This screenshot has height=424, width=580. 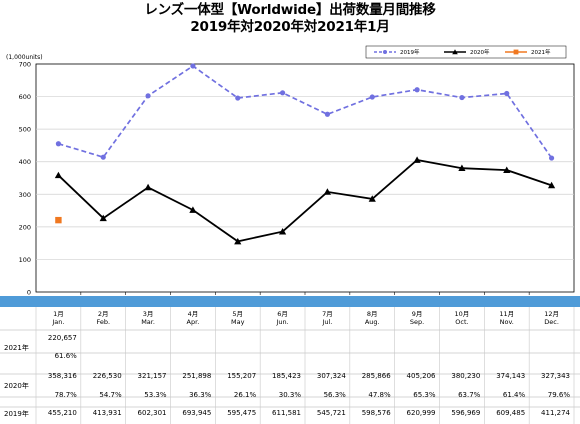 I want to click on table-cell: 602,301, so click(x=152, y=413).